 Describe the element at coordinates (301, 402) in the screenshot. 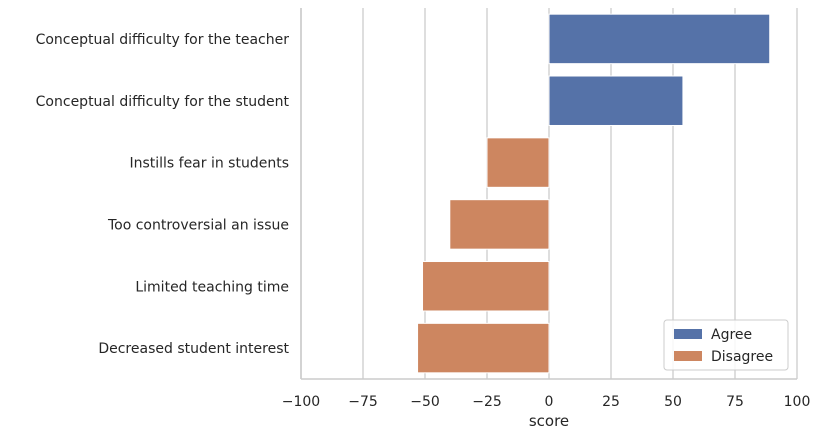

I see `x-tick-label: −100` at that location.